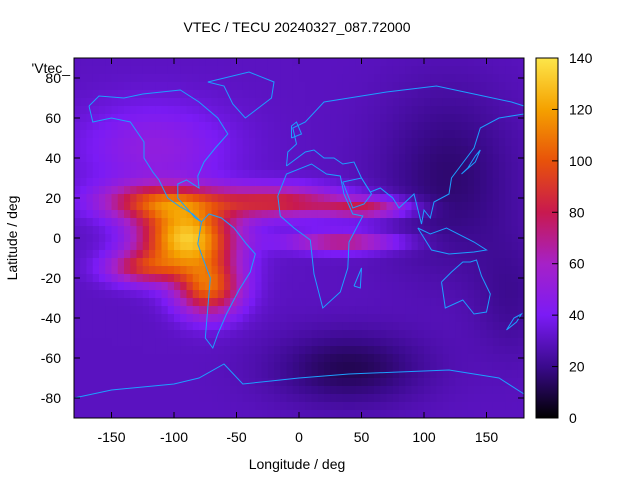  Describe the element at coordinates (581, 109) in the screenshot. I see `colorbar-tick-label: 120` at that location.